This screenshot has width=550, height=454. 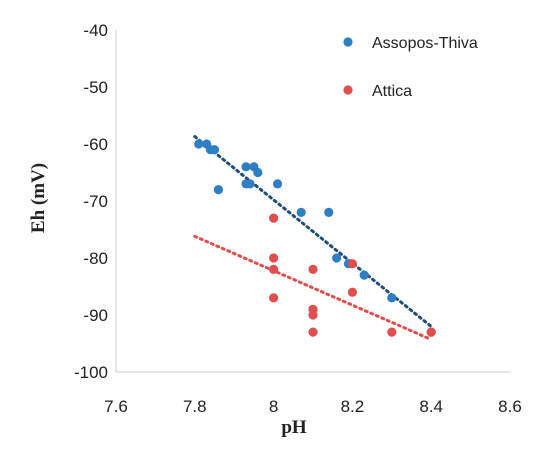 I want to click on y-tick-label: -40, so click(x=95, y=30).